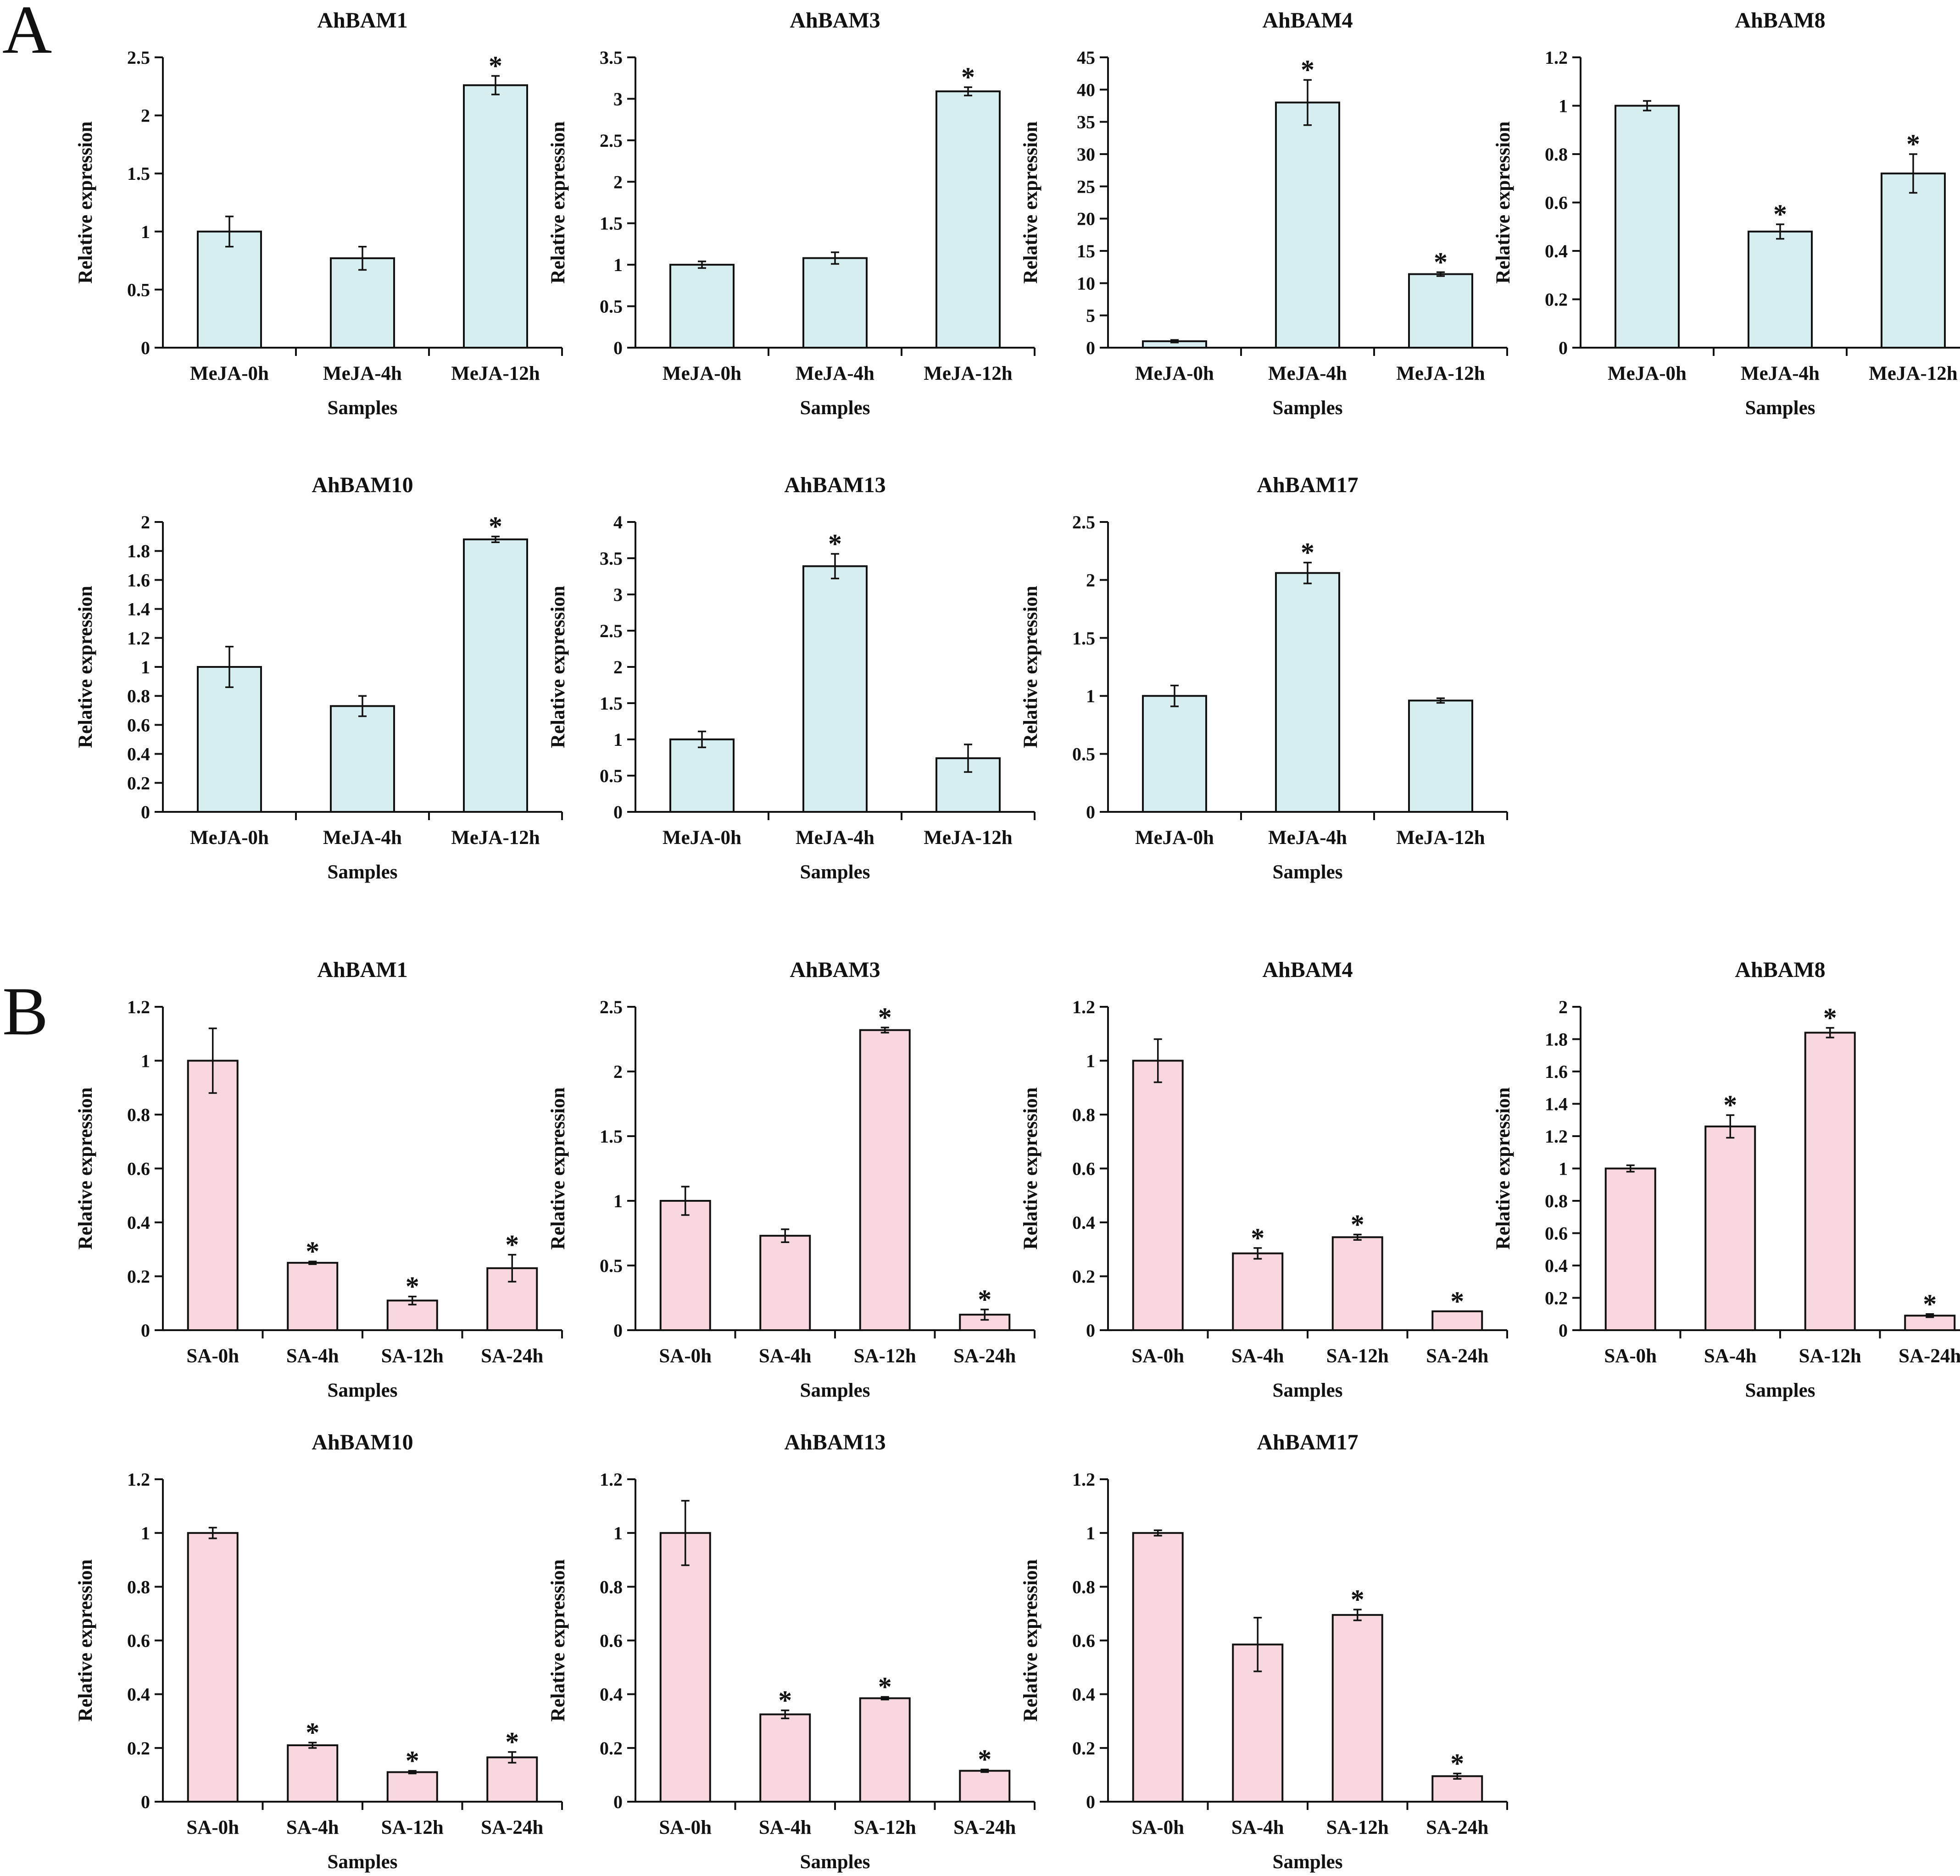 The image size is (1960, 1876). I want to click on y-tick-label: 3, so click(618, 99).